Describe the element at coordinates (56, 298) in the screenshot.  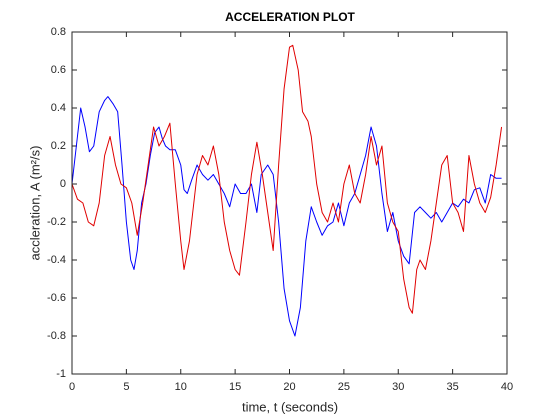
I see `y-tick-label: -0.6` at that location.